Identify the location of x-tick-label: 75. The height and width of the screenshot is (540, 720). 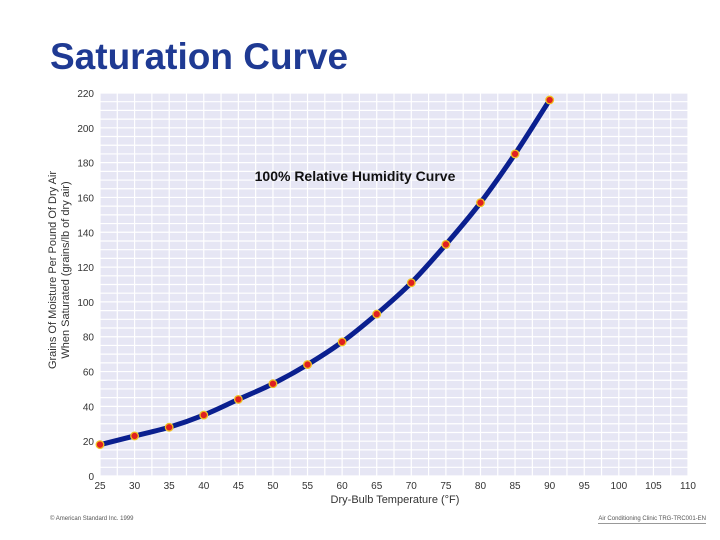
(446, 486).